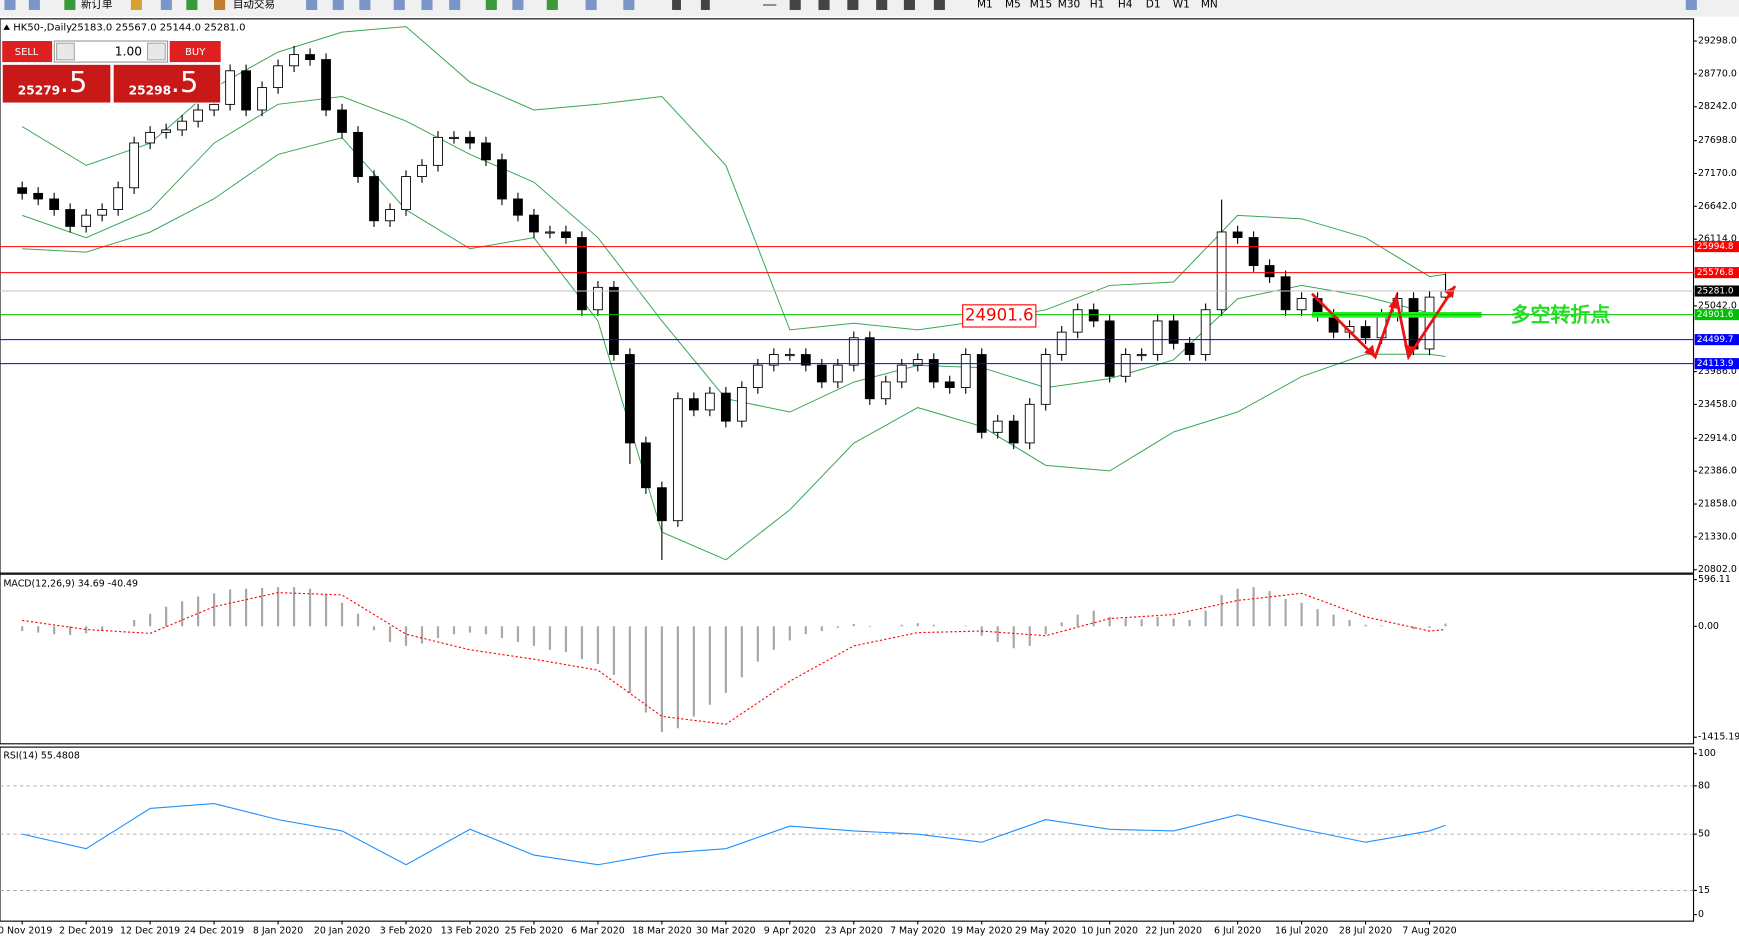 The width and height of the screenshot is (1739, 940). I want to click on buy-button, so click(195, 52).